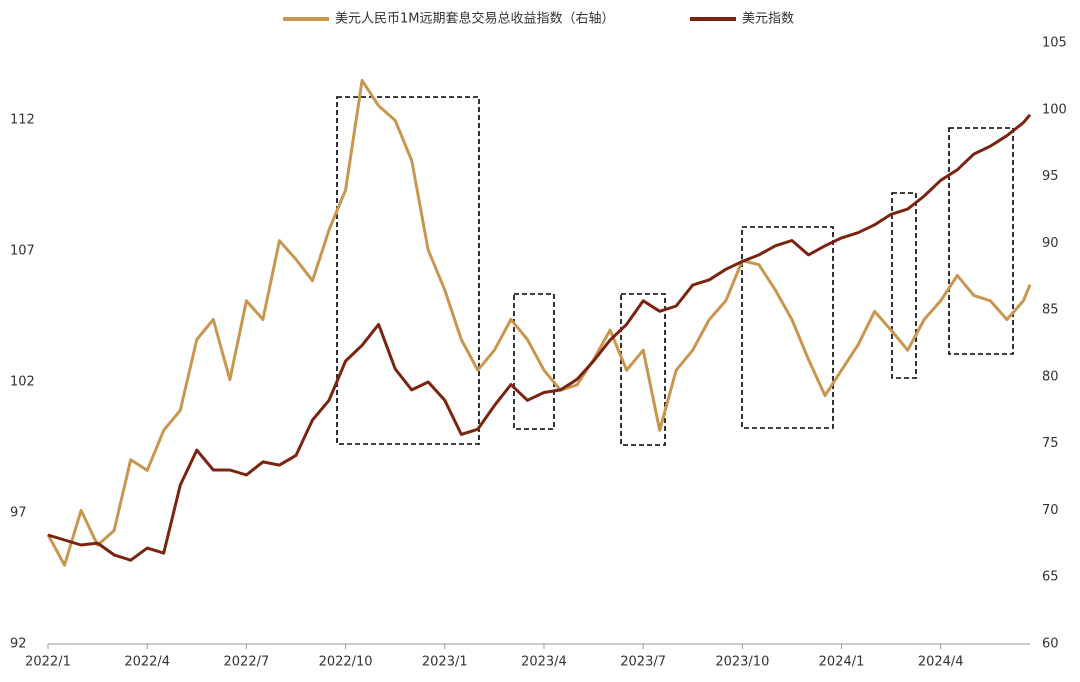 This screenshot has width=1080, height=682. I want to click on legend-label: 美元指数, so click(768, 19).